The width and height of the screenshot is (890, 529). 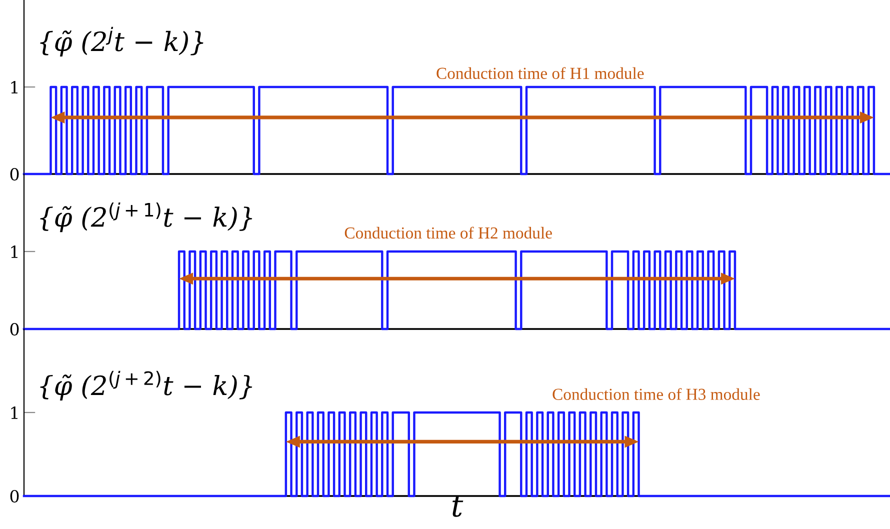 What do you see at coordinates (540, 73) in the screenshot?
I see `annotation: Conduction time of H1 module` at bounding box center [540, 73].